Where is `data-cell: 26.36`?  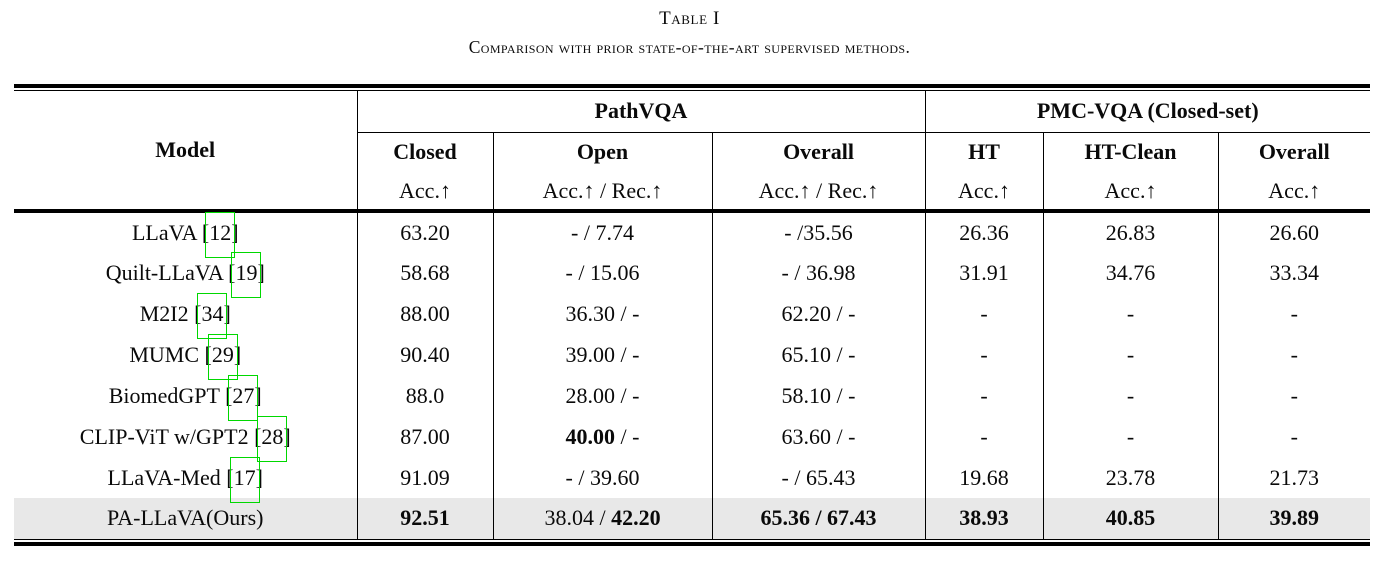 data-cell: 26.36 is located at coordinates (983, 231).